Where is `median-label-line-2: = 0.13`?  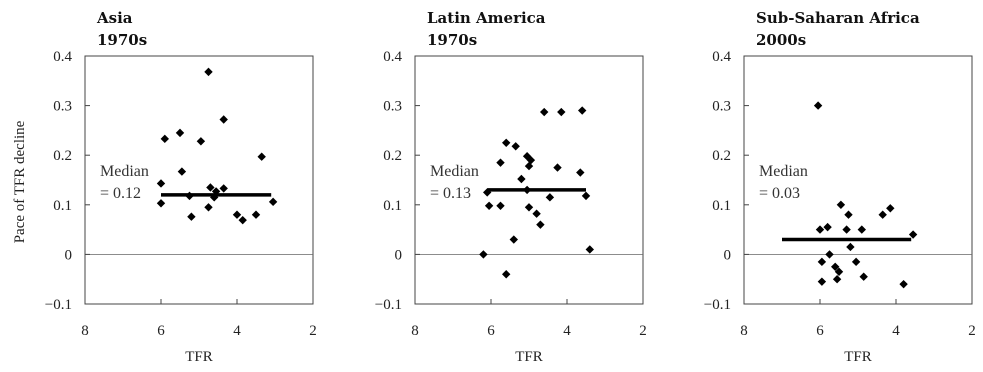
median-label-line-2: = 0.13 is located at coordinates (450, 193).